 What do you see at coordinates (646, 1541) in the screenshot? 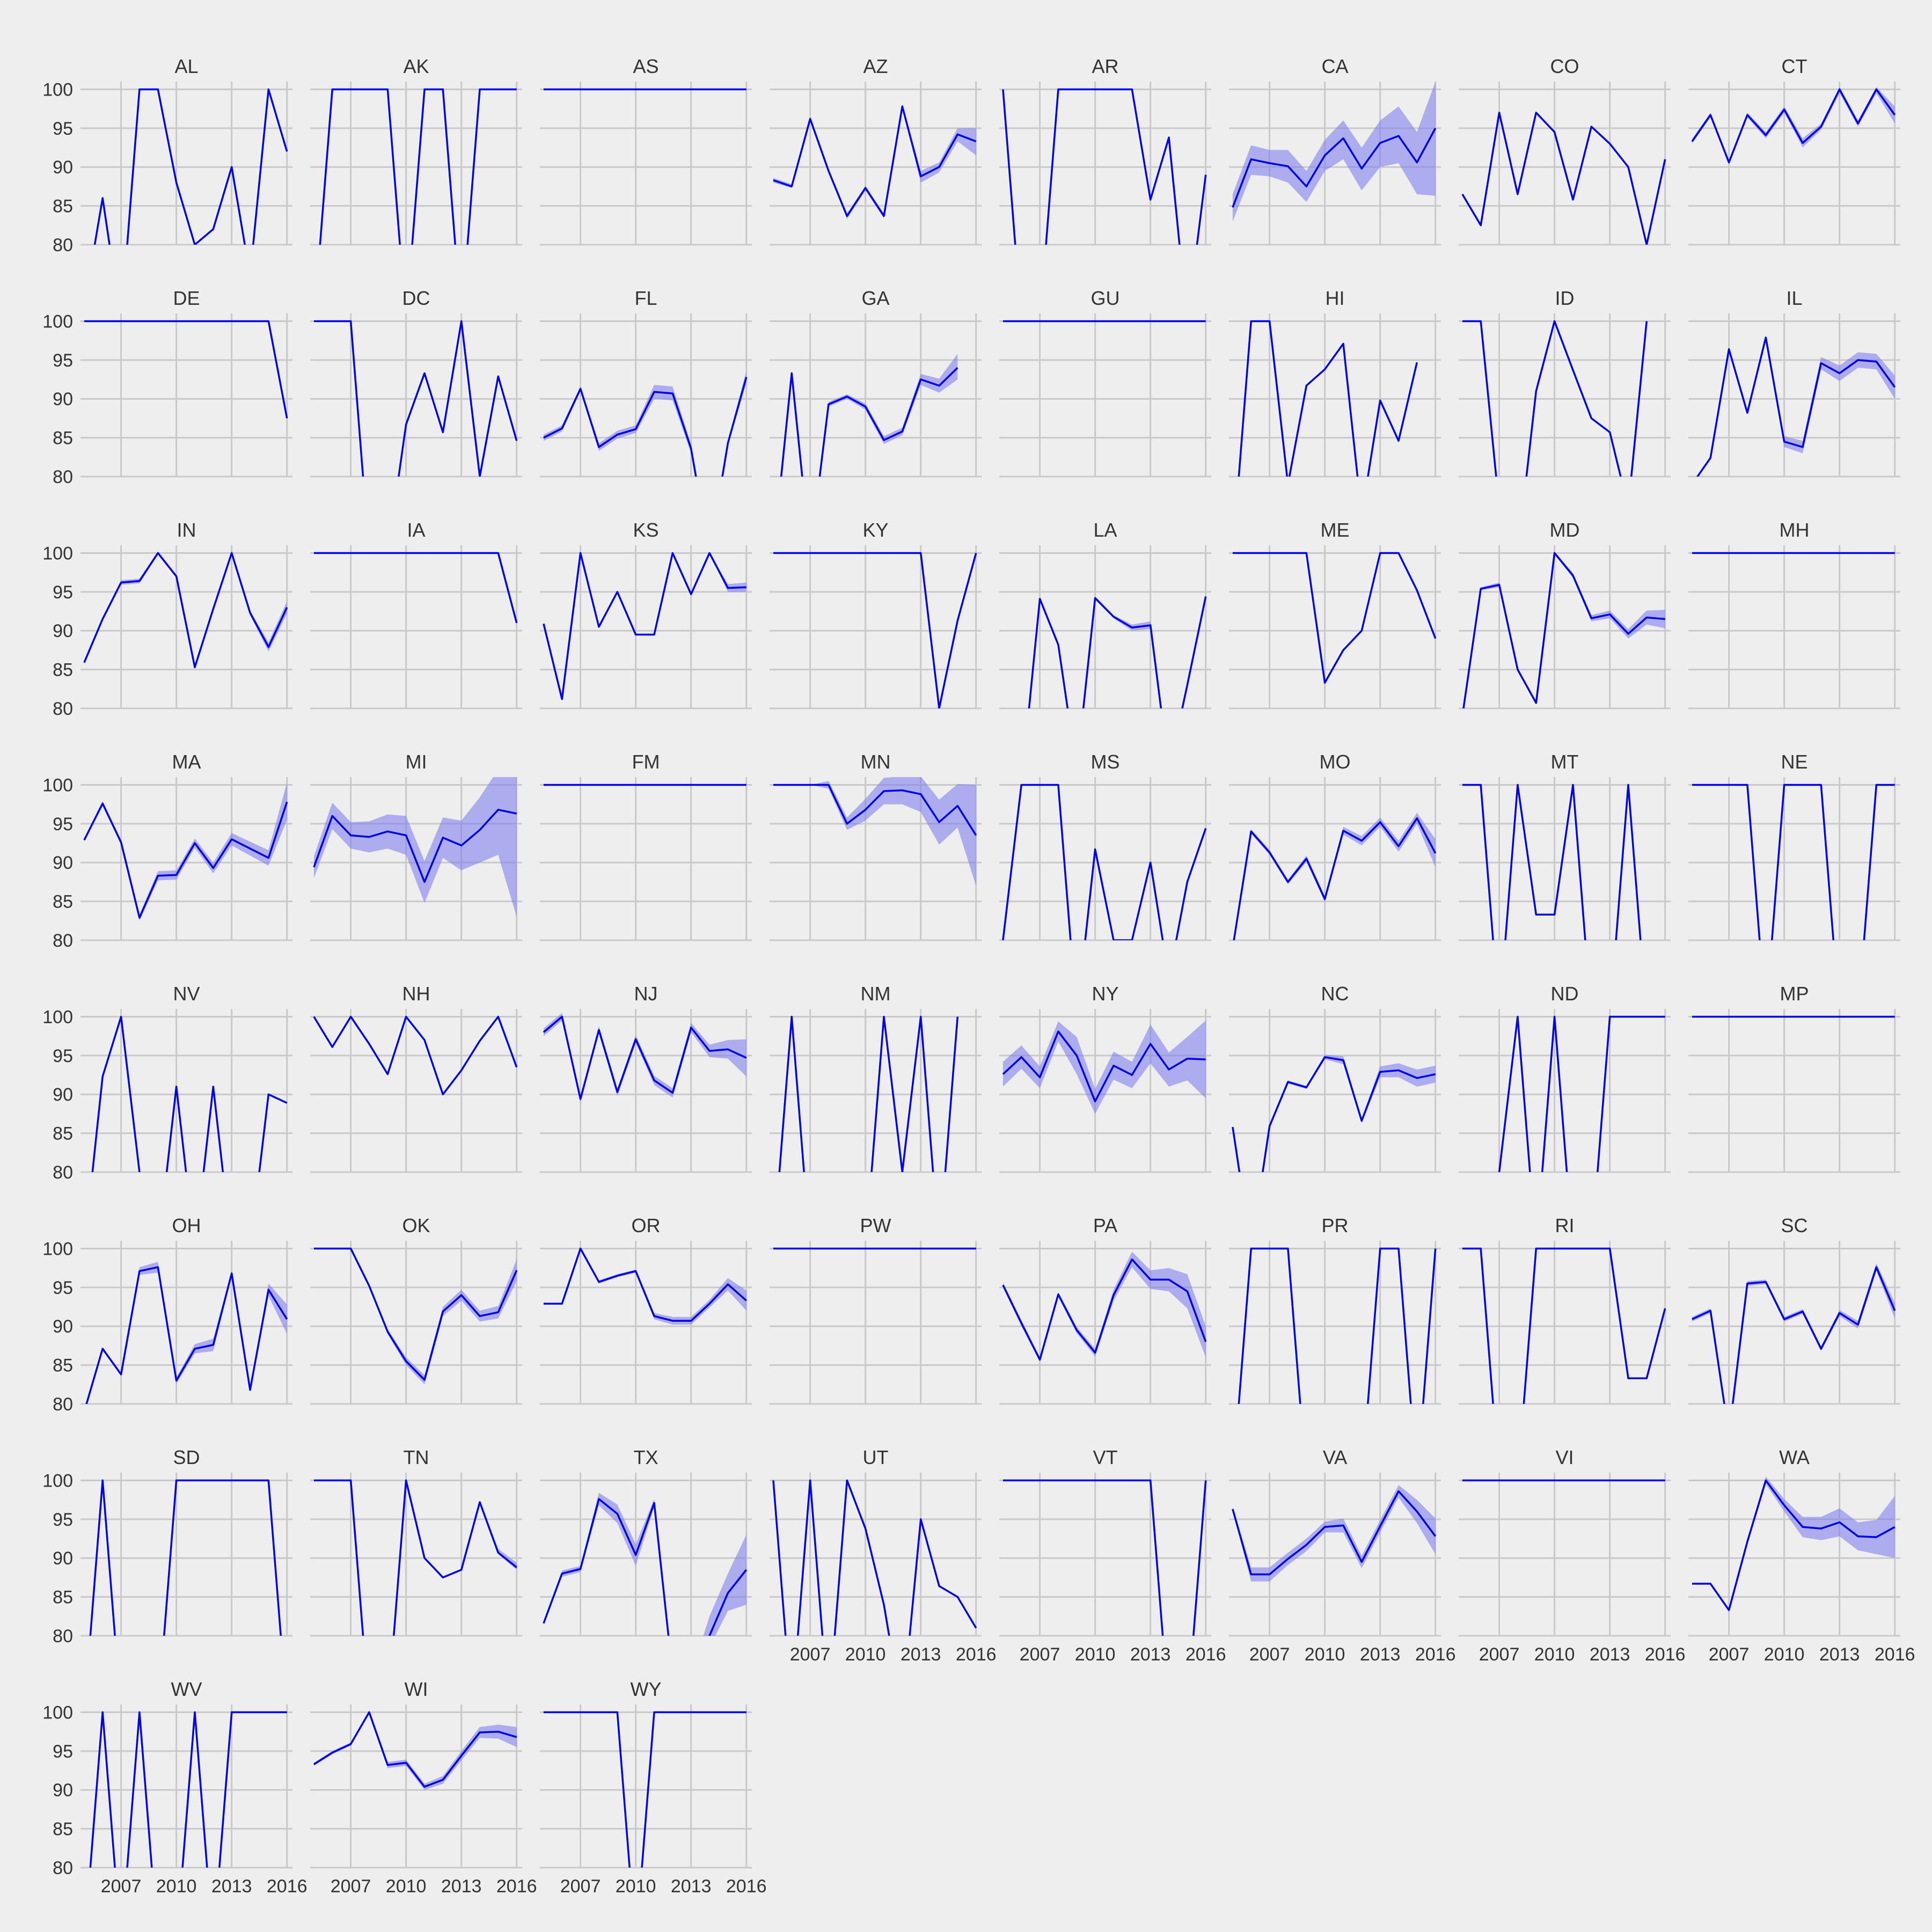
I see `panel-tx: TX` at bounding box center [646, 1541].